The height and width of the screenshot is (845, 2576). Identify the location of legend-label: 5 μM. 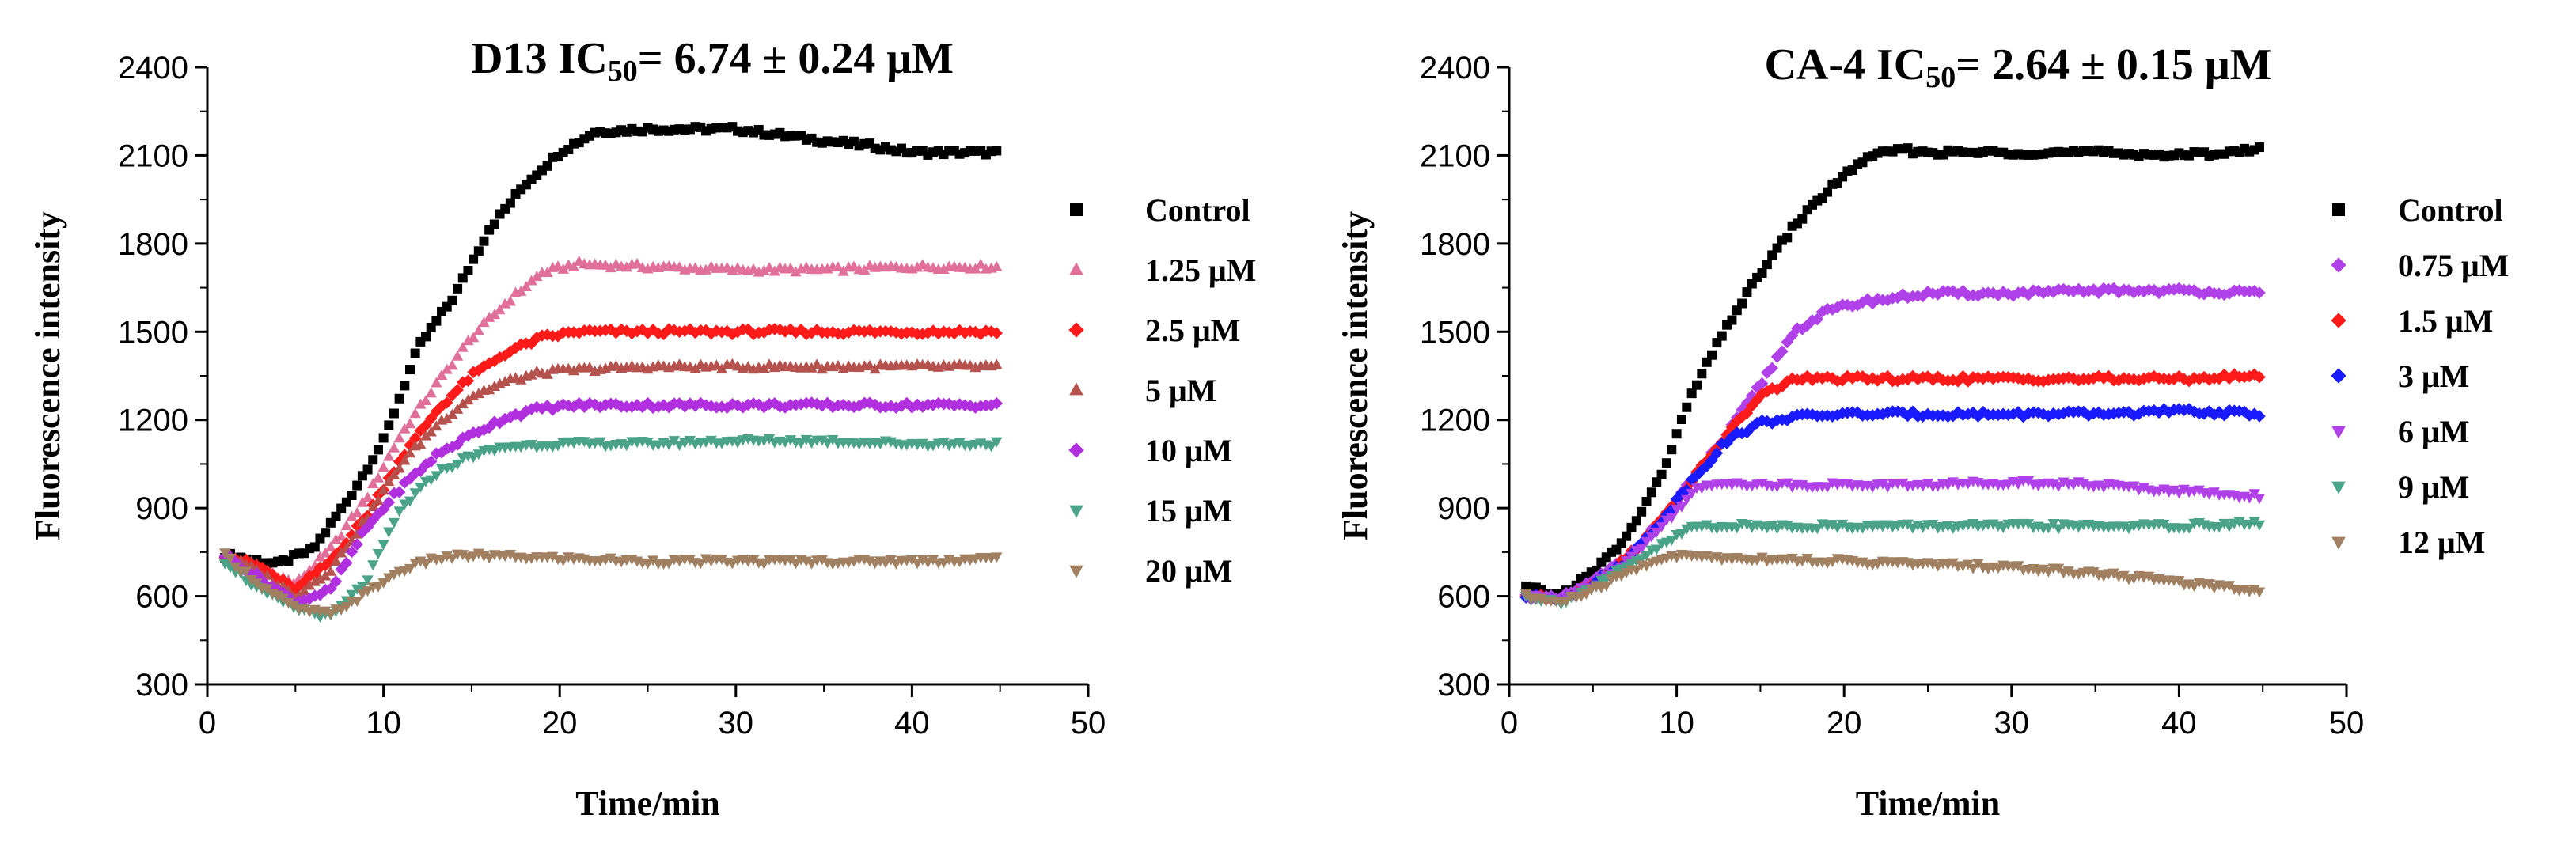
(1180, 391).